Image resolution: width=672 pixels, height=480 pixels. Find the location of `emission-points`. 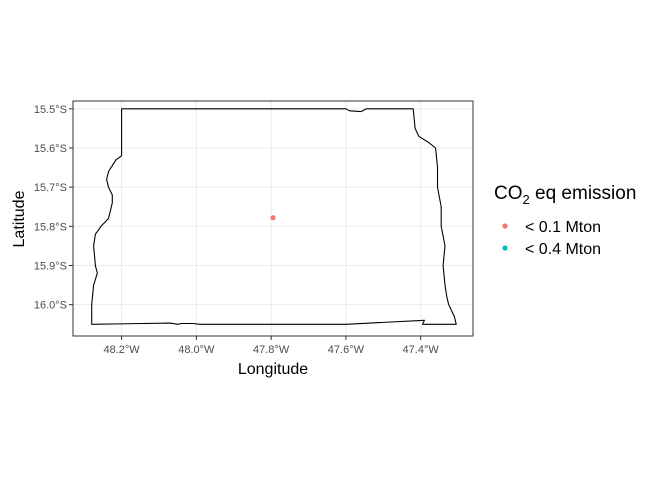

emission-points is located at coordinates (273, 218).